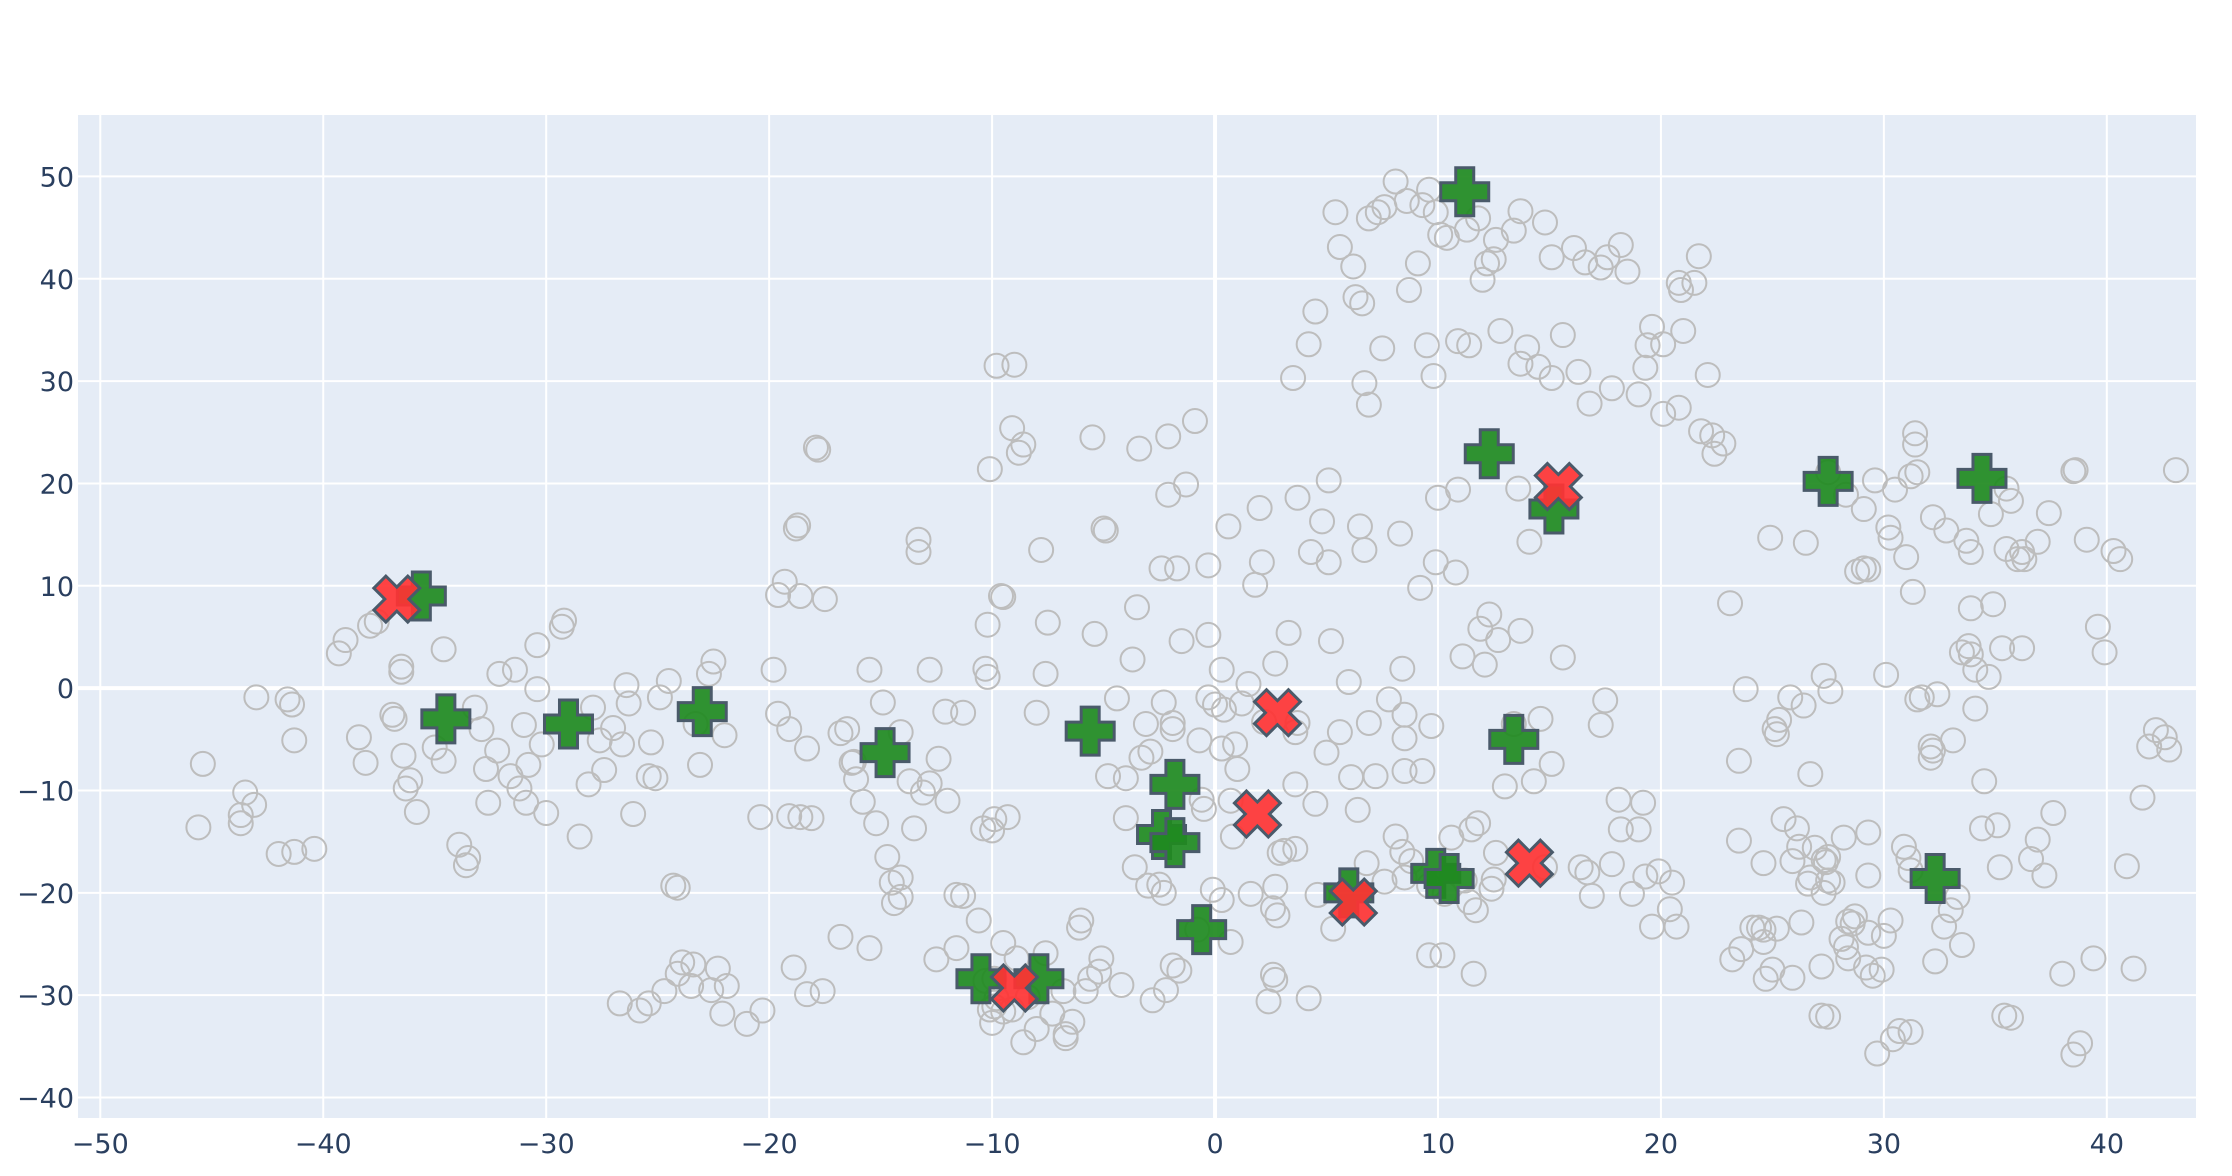  Describe the element at coordinates (57, 280) in the screenshot. I see `y-tick-label: 40` at that location.